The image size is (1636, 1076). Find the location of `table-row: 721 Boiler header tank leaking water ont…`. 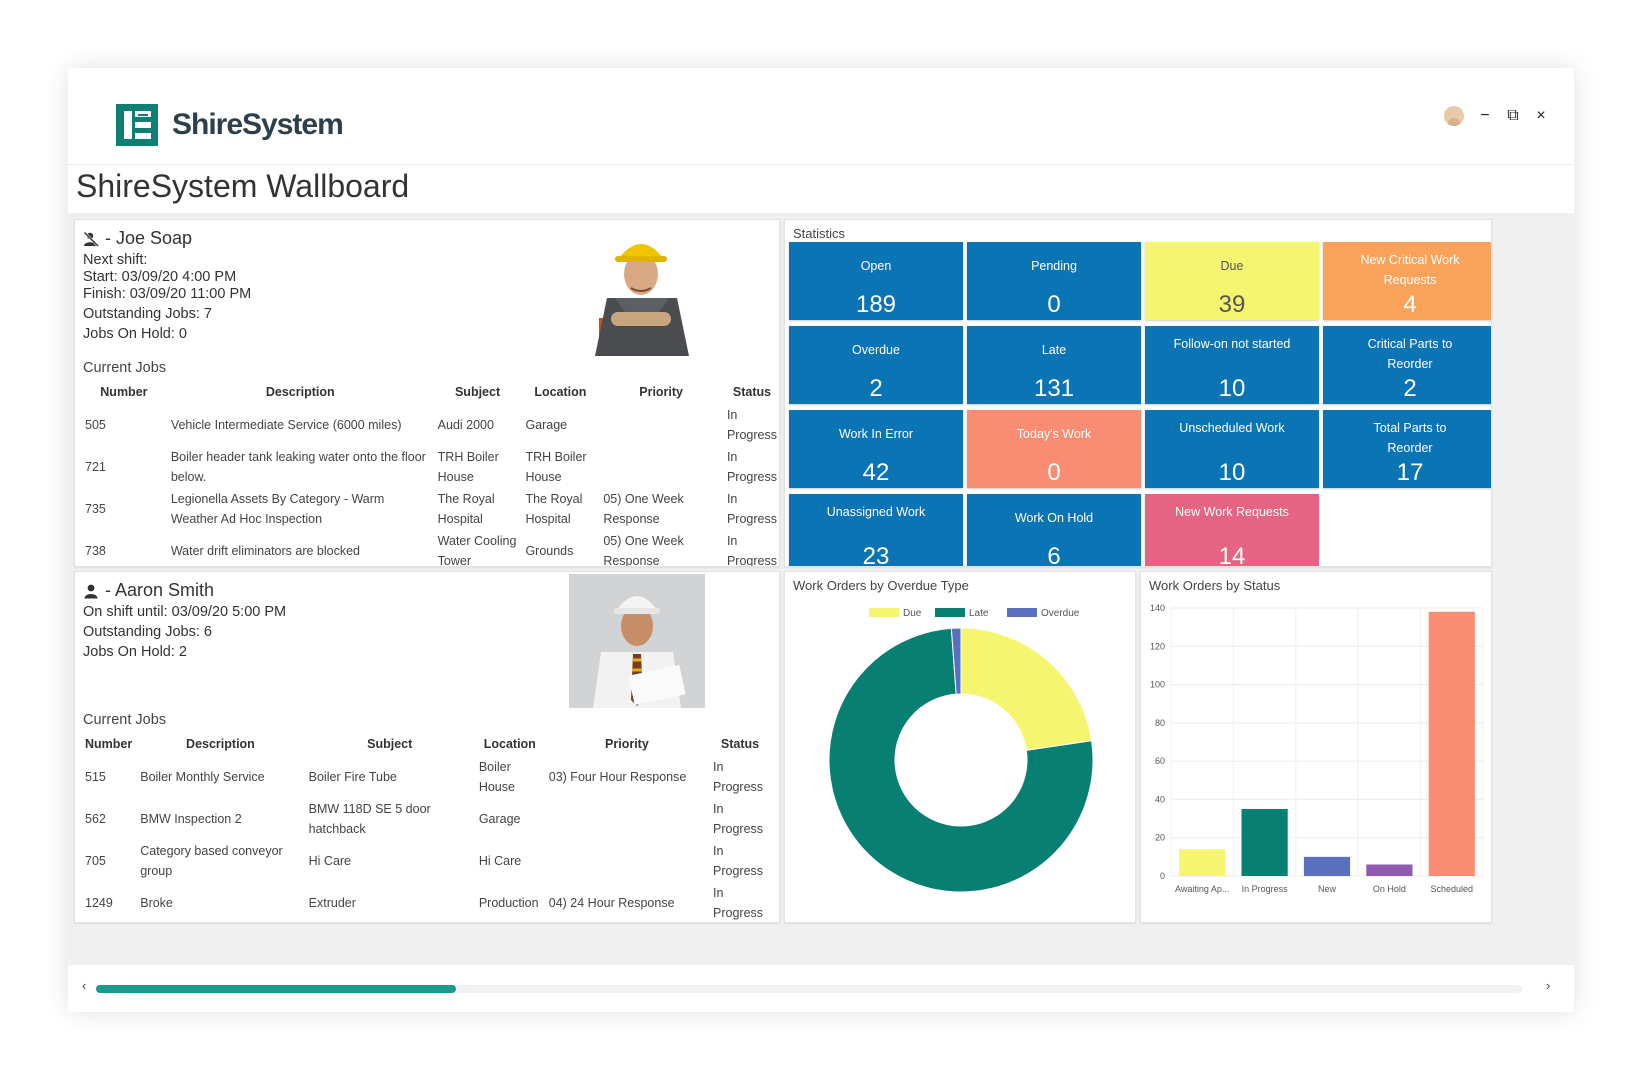

table-row: 721 Boiler header tank leaking water ont… is located at coordinates (430, 467).